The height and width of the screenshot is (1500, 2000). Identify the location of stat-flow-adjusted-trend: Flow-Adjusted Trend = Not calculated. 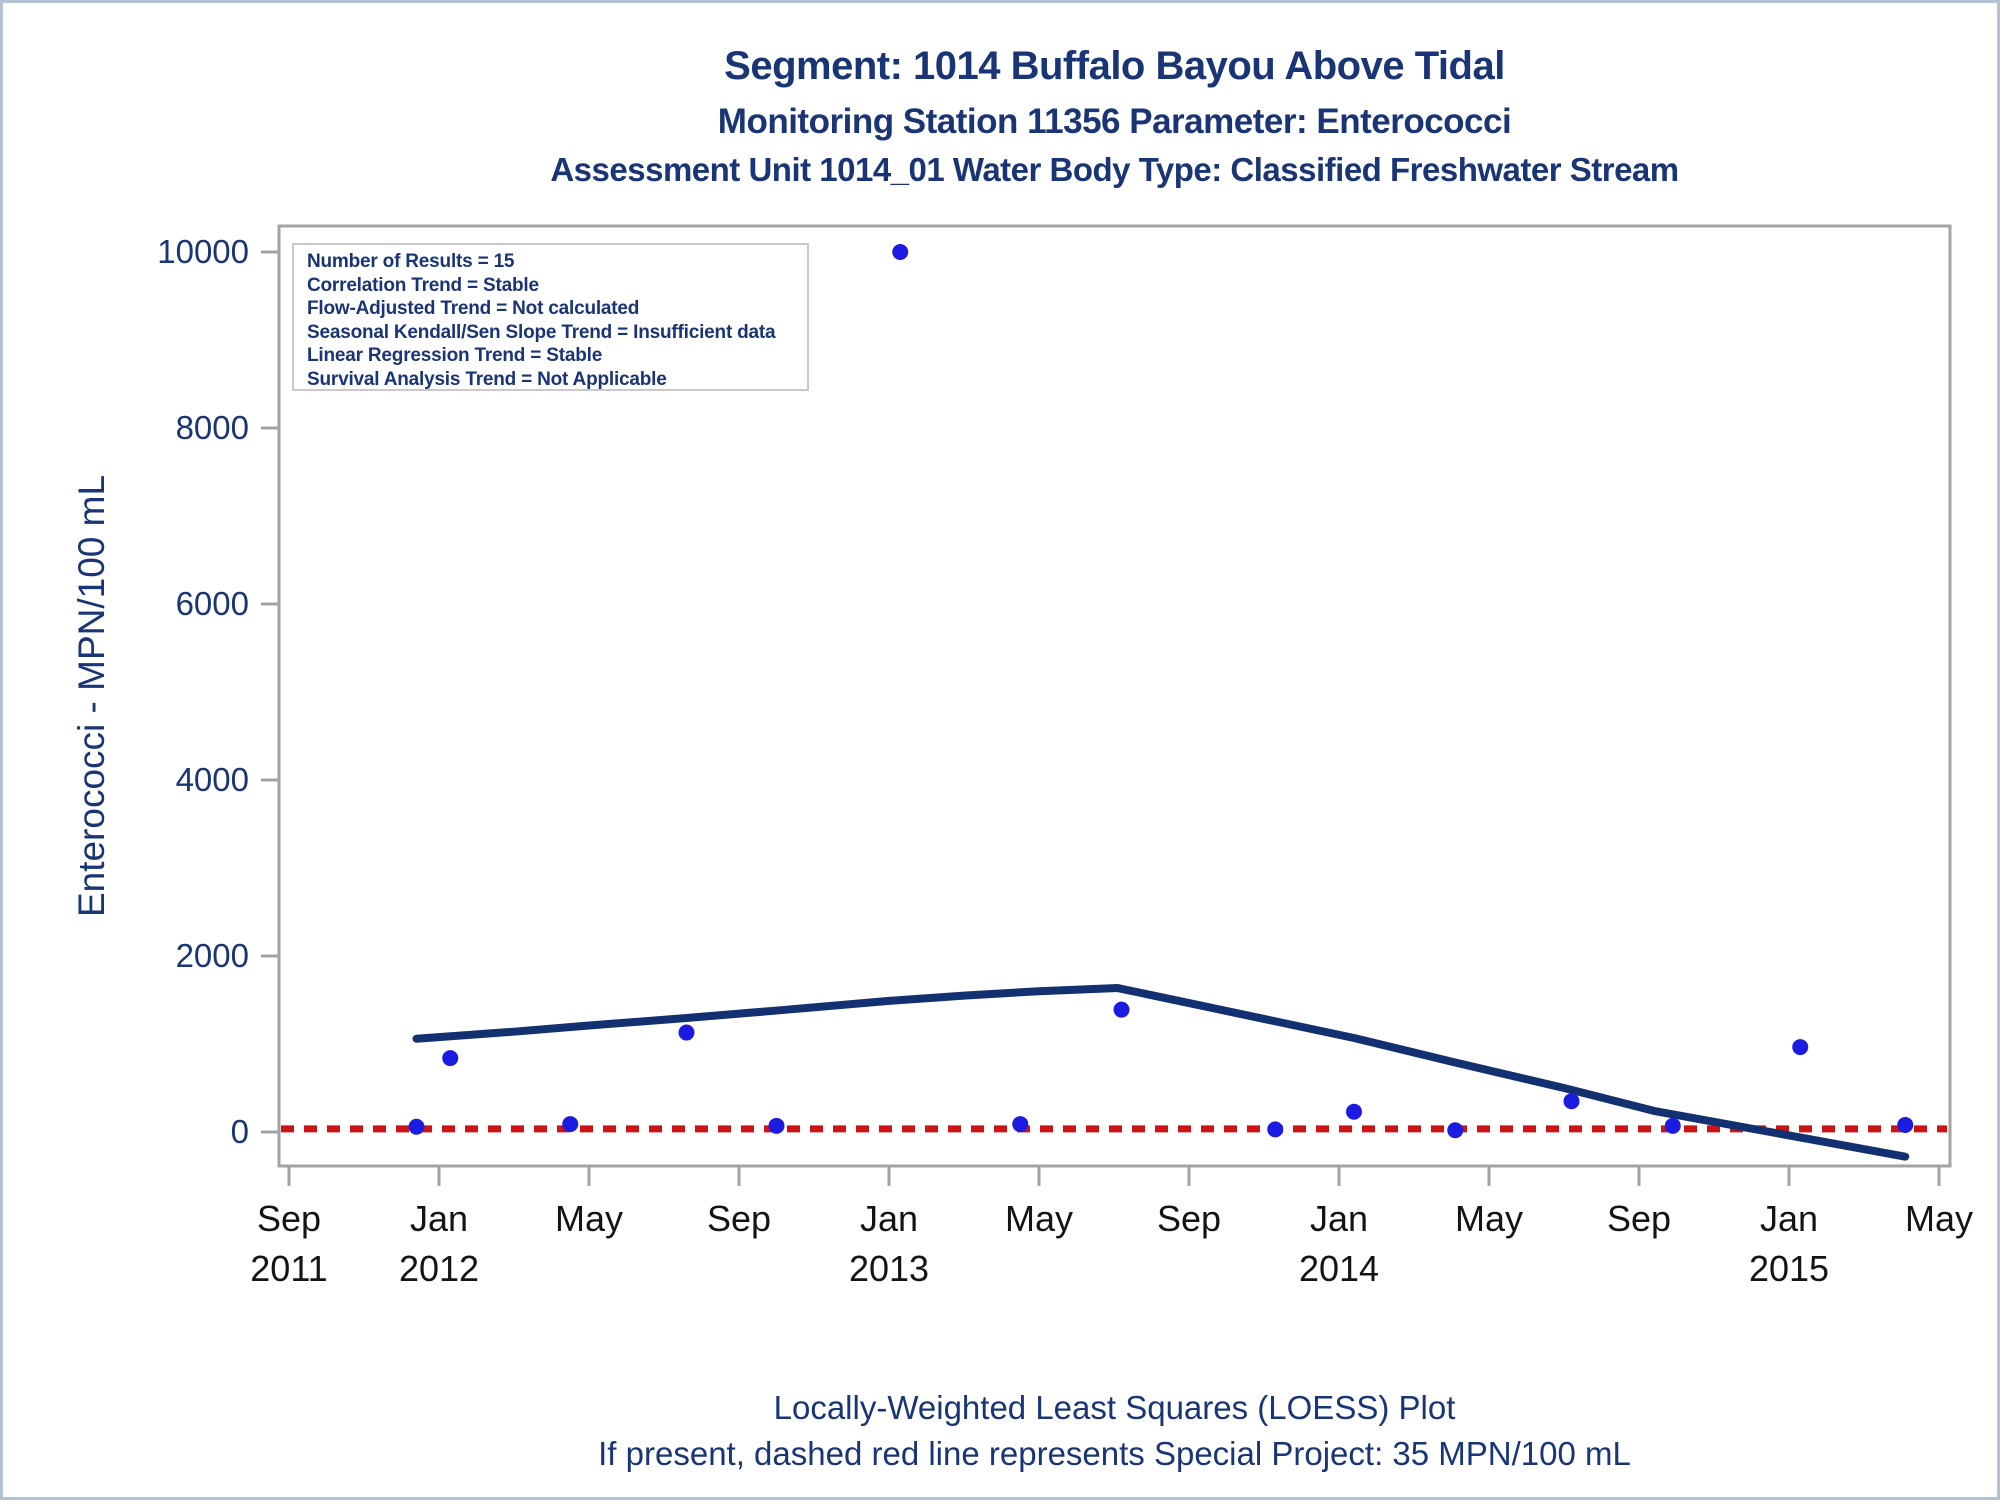
(473, 308).